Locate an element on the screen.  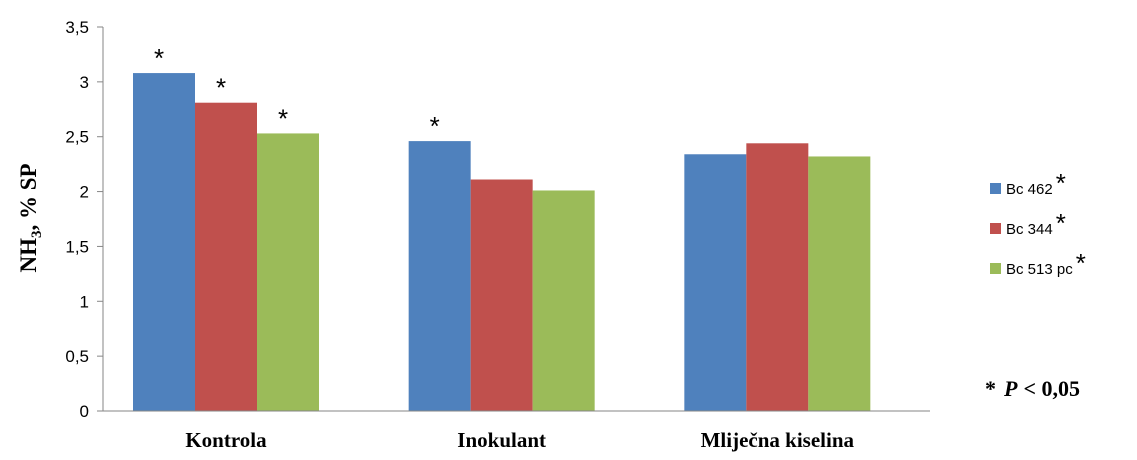
y-axis-label: NH3, % SP is located at coordinates (30, 217).